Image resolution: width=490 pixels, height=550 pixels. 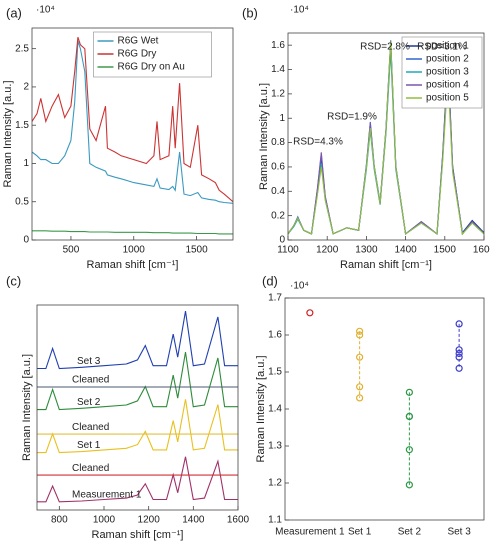 What do you see at coordinates (352, 117) in the screenshot?
I see `annotation: RSD=1.9%` at bounding box center [352, 117].